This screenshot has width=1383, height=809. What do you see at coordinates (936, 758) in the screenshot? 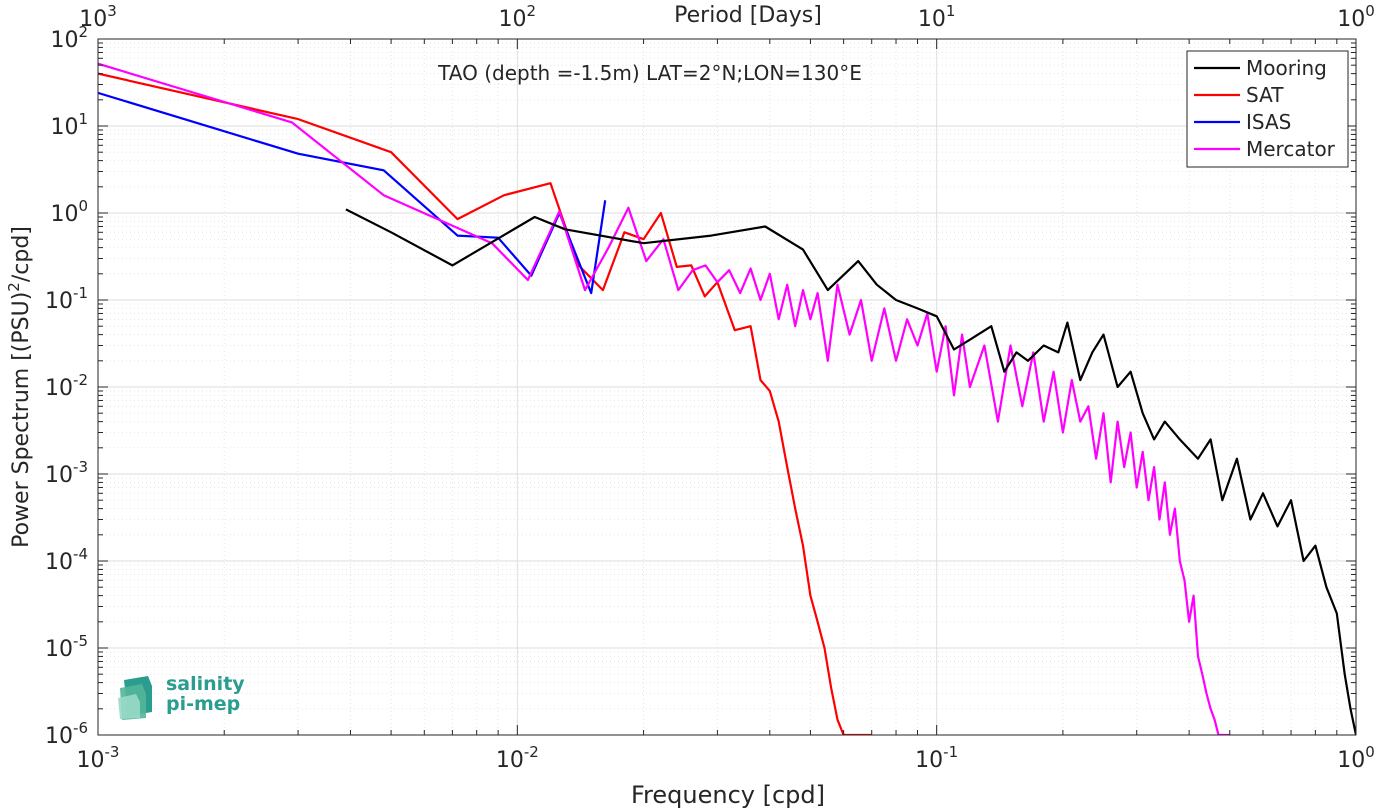
I see `x-tick-label: 10⁻¹` at bounding box center [936, 758].